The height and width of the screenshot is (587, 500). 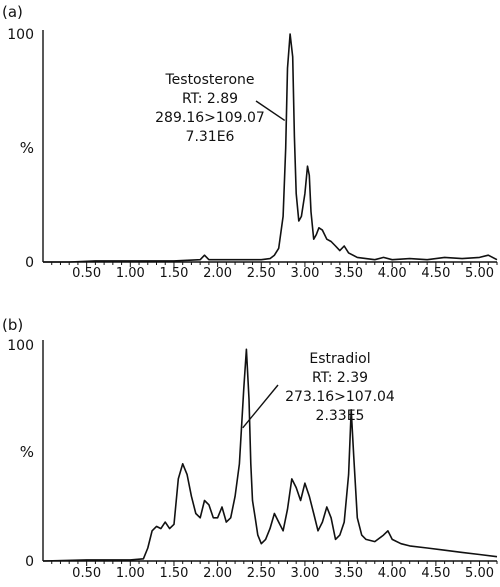 What do you see at coordinates (340, 397) in the screenshot?
I see `annotation-transition-b: 273.16>107.04` at bounding box center [340, 397].